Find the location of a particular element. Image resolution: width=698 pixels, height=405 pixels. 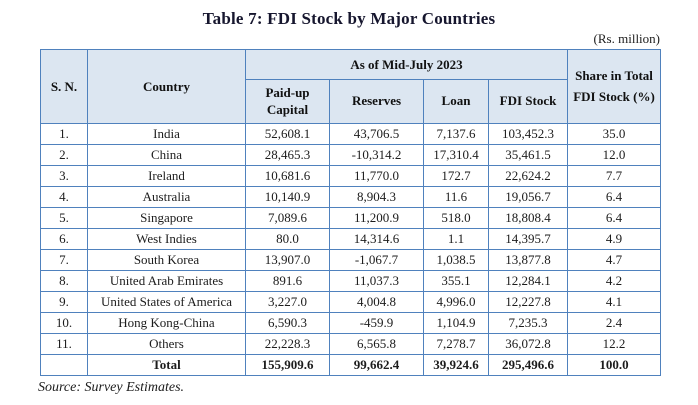

cell-country: Others is located at coordinates (166, 344).